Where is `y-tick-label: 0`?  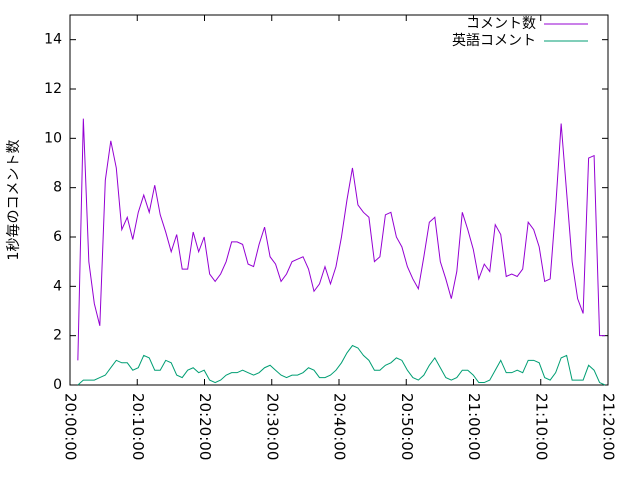 y-tick-label: 0 is located at coordinates (57, 385).